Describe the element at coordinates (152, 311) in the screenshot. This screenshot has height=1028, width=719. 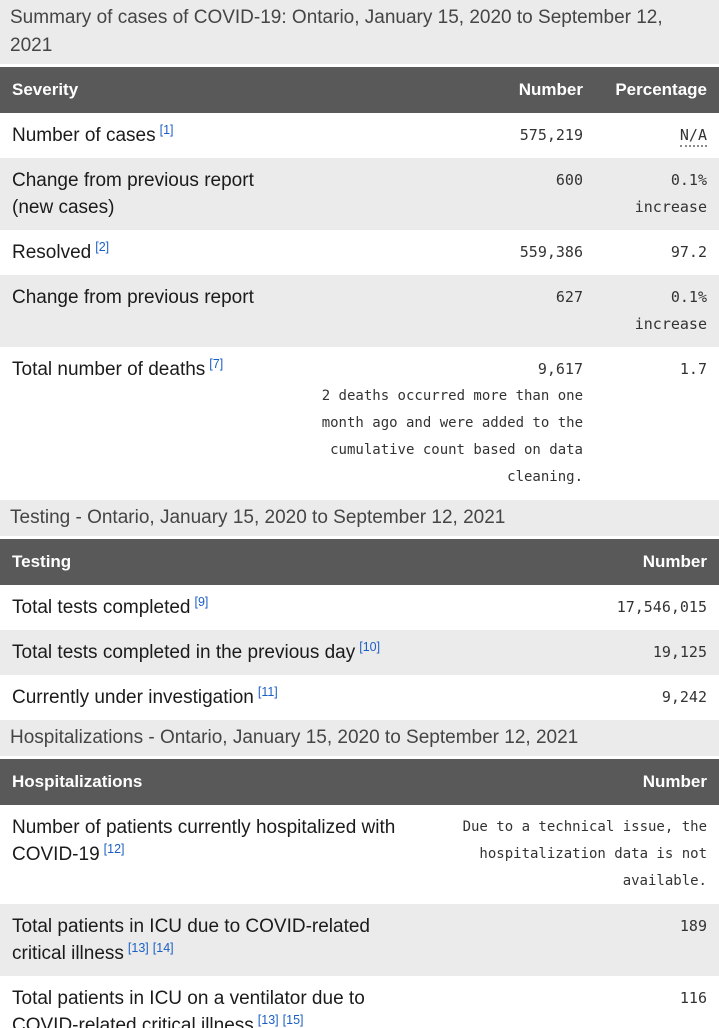
I see `row-label-cell: Change from previous report` at that location.